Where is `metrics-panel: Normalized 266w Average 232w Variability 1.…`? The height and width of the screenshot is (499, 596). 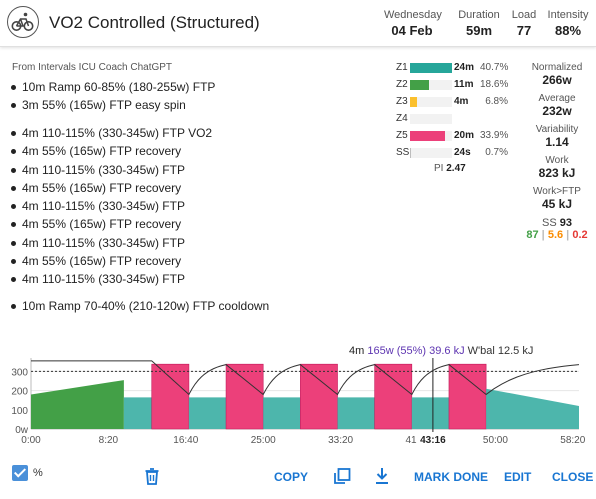 metrics-panel: Normalized 266w Average 232w Variability 1.… is located at coordinates (557, 151).